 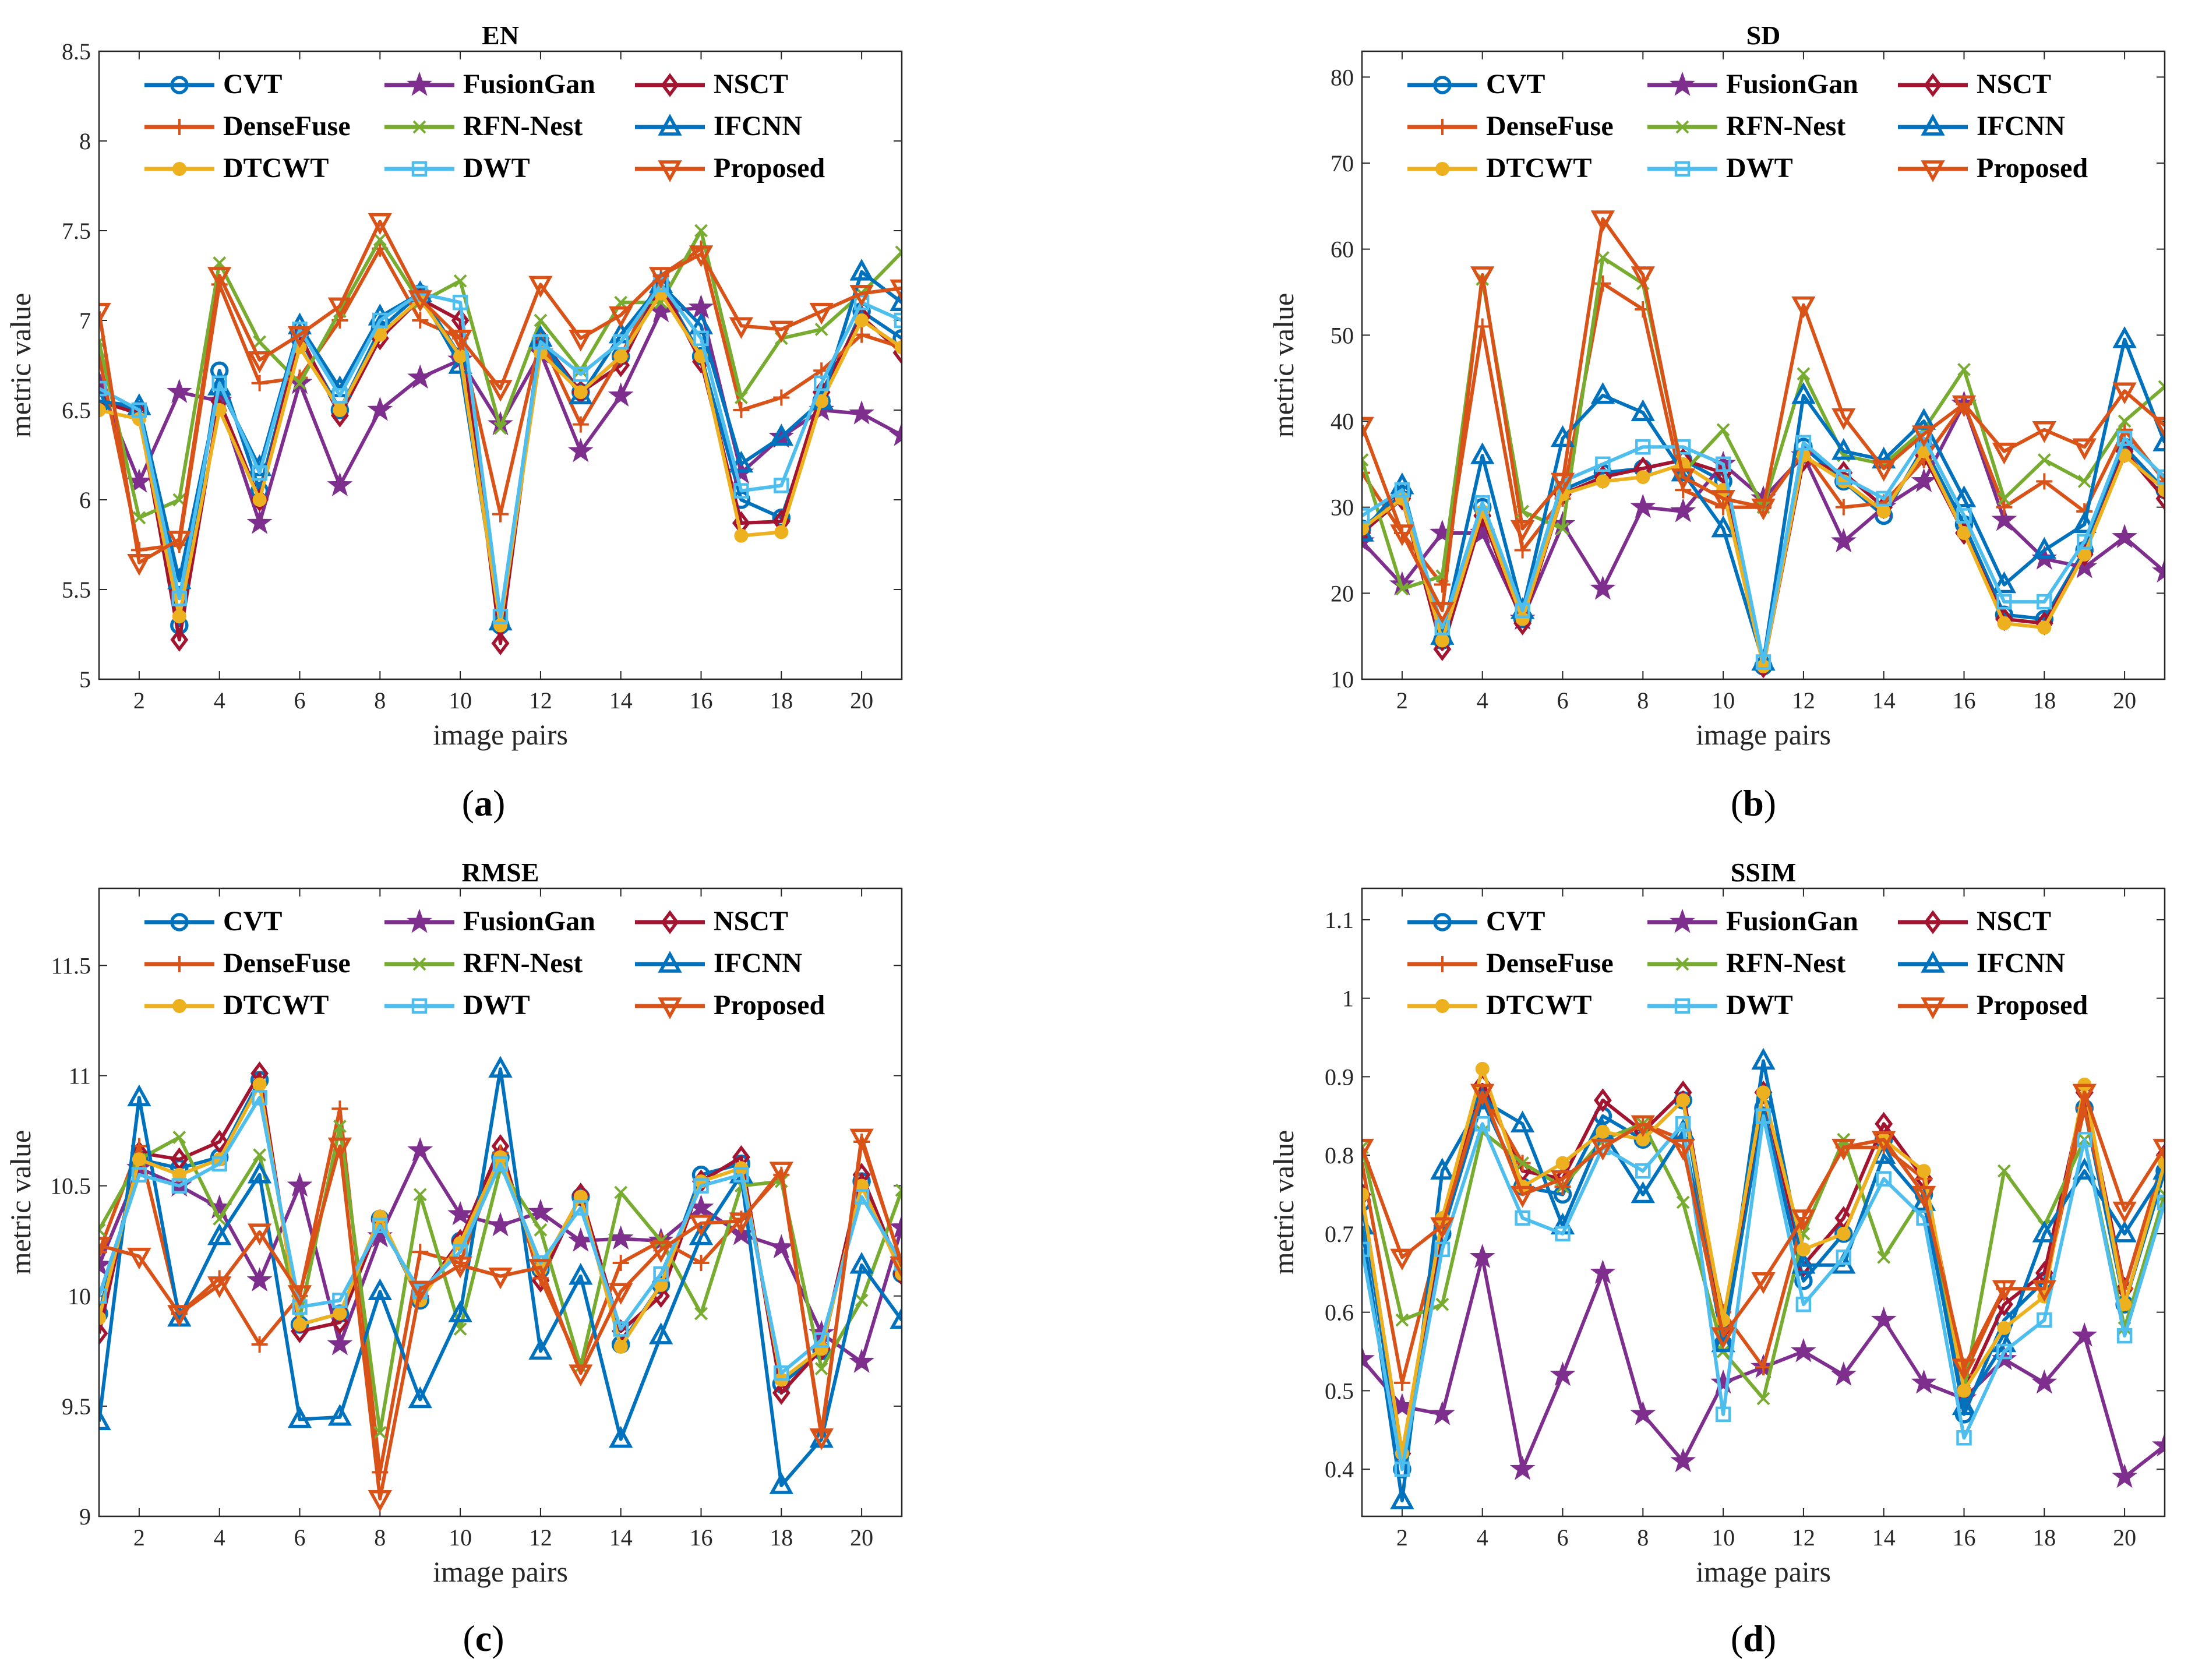 I want to click on y-tick-label: 0.7, so click(x=1339, y=1234).